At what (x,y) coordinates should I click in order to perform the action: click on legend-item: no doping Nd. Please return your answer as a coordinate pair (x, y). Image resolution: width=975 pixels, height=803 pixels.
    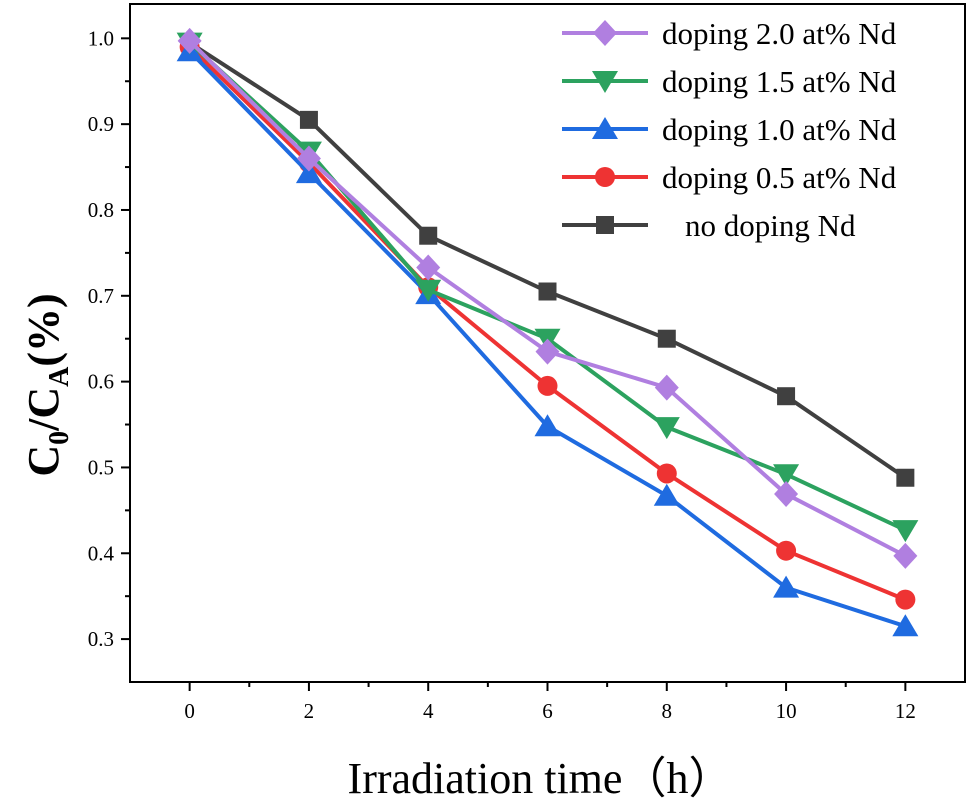
    Looking at the image, I should click on (709, 225).